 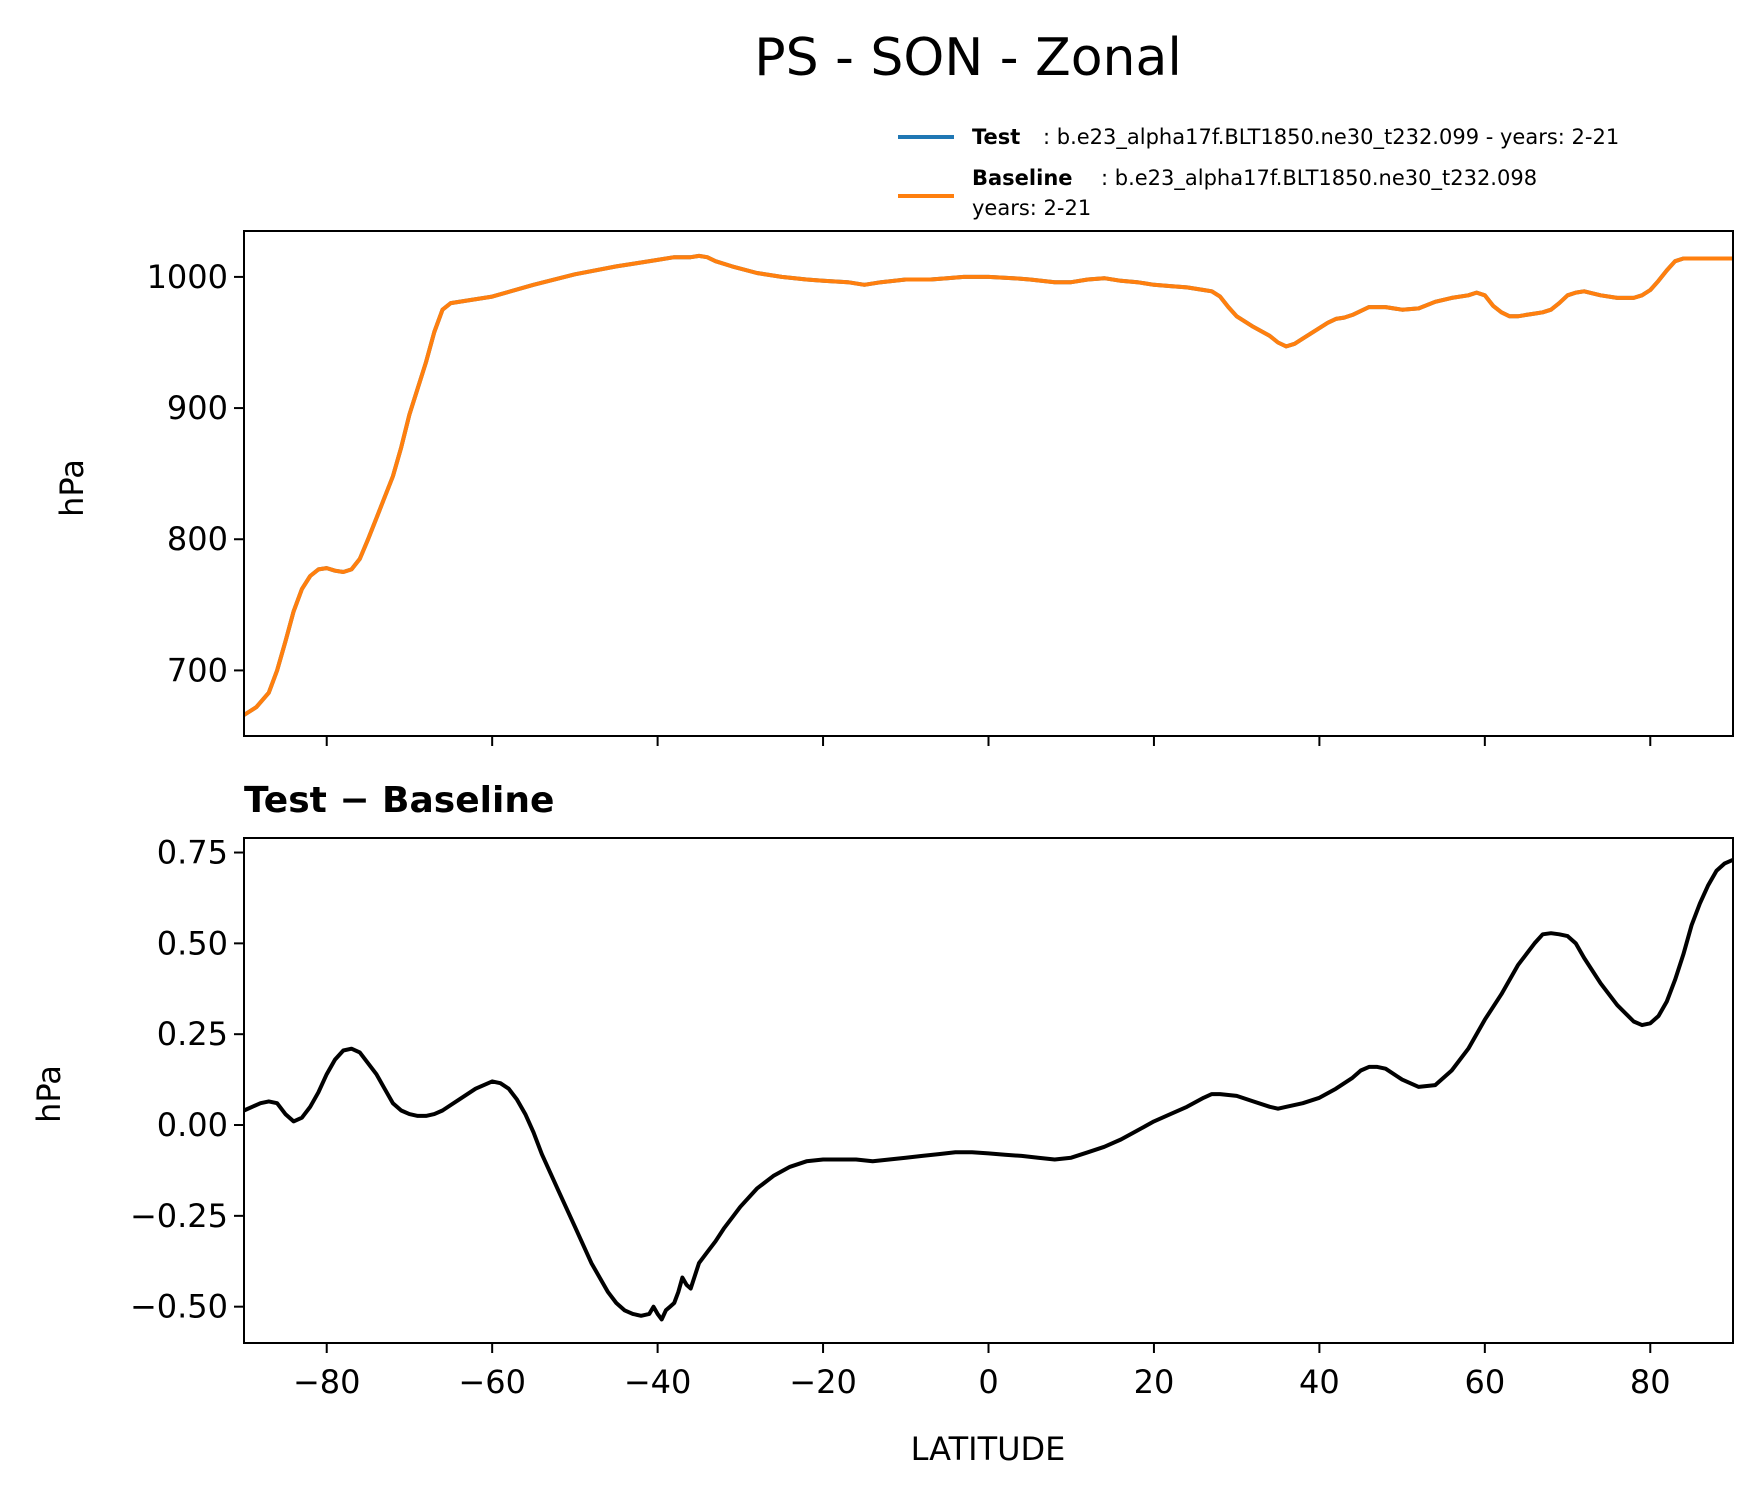 I want to click on legend-test-label-bold: Test, so click(x=996, y=137).